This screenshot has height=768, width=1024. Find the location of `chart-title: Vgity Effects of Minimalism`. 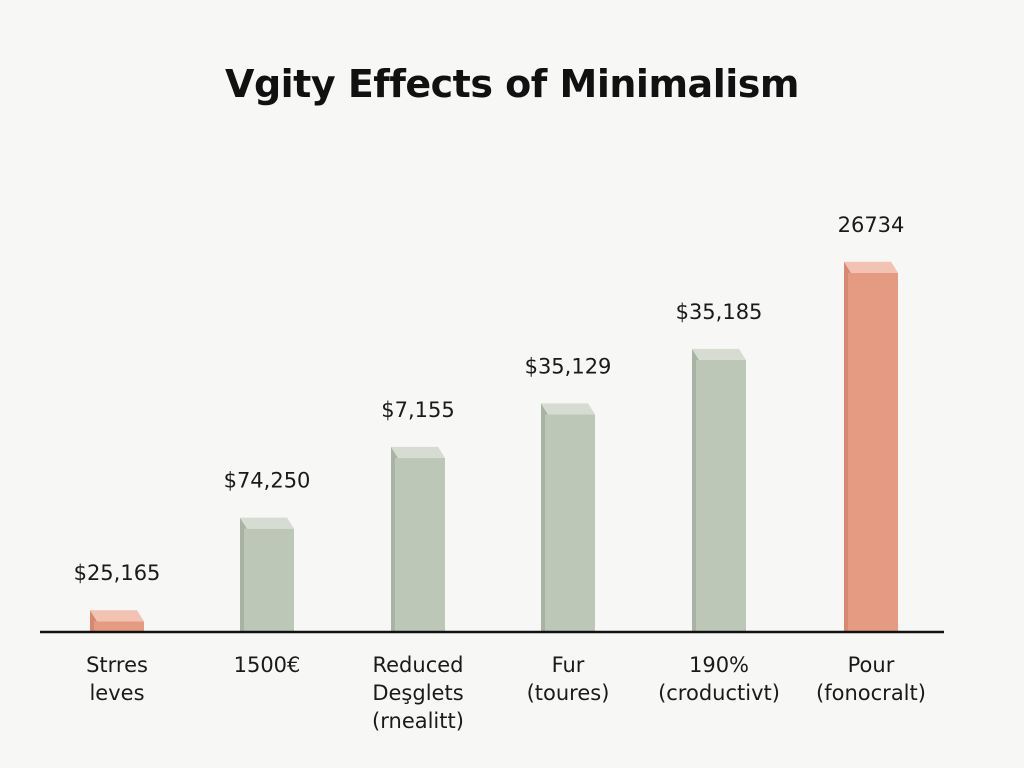

chart-title: Vgity Effects of Minimalism is located at coordinates (512, 84).